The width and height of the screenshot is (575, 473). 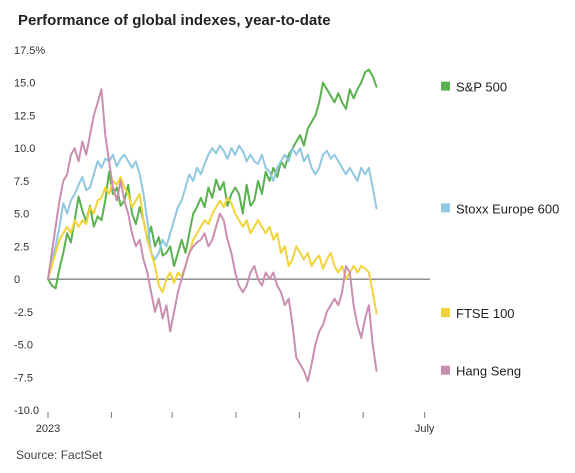 What do you see at coordinates (26, 411) in the screenshot?
I see `y-tick-label: -10.0` at bounding box center [26, 411].